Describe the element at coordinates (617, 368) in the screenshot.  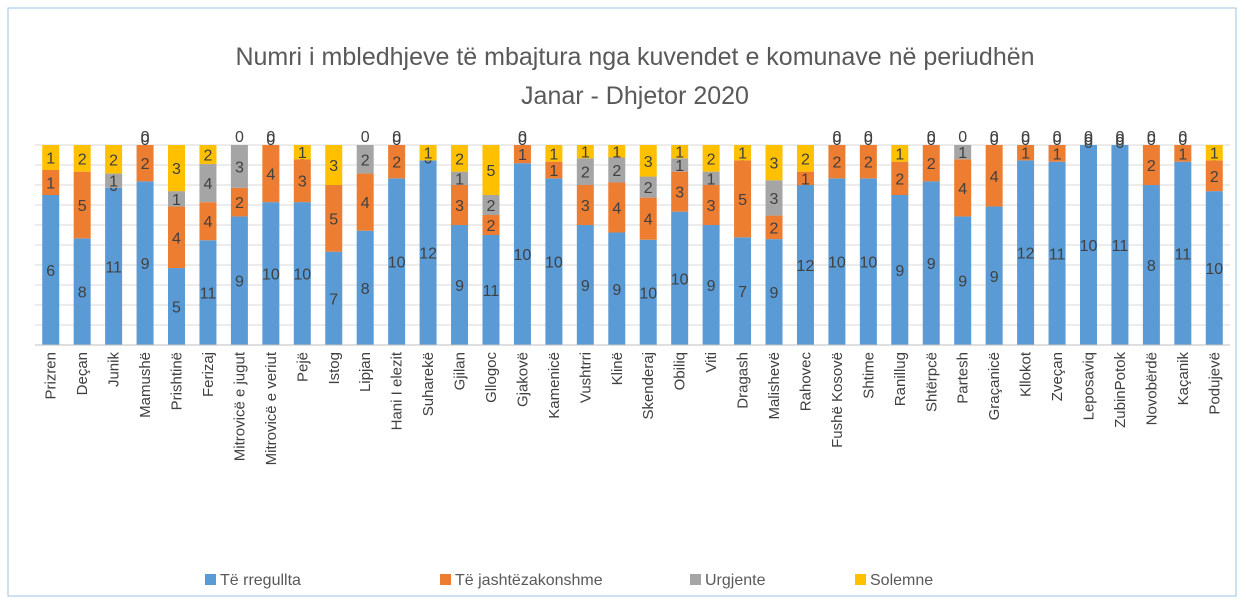
I see `x-tick-label: Klinë` at that location.